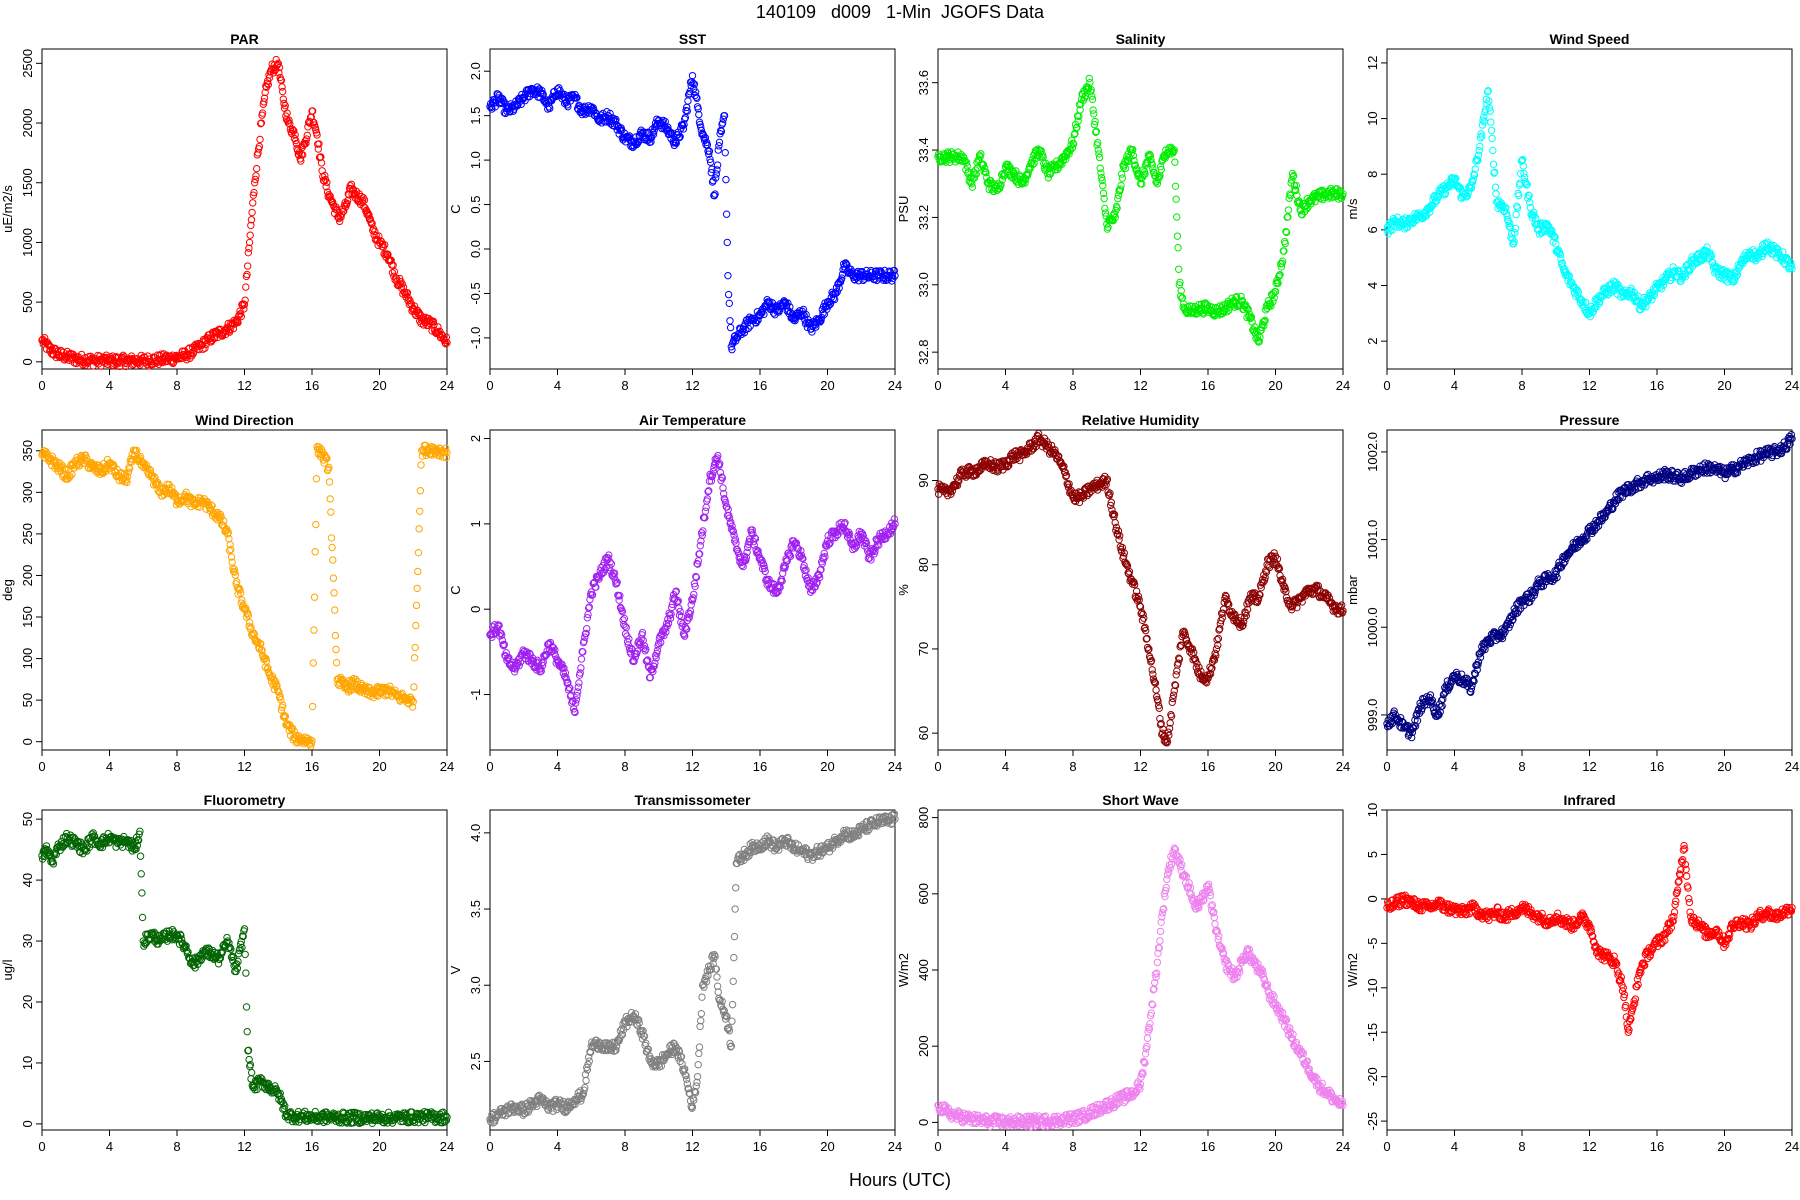 The image size is (1800, 1200). I want to click on y-tick-label: 1000, so click(27, 242).